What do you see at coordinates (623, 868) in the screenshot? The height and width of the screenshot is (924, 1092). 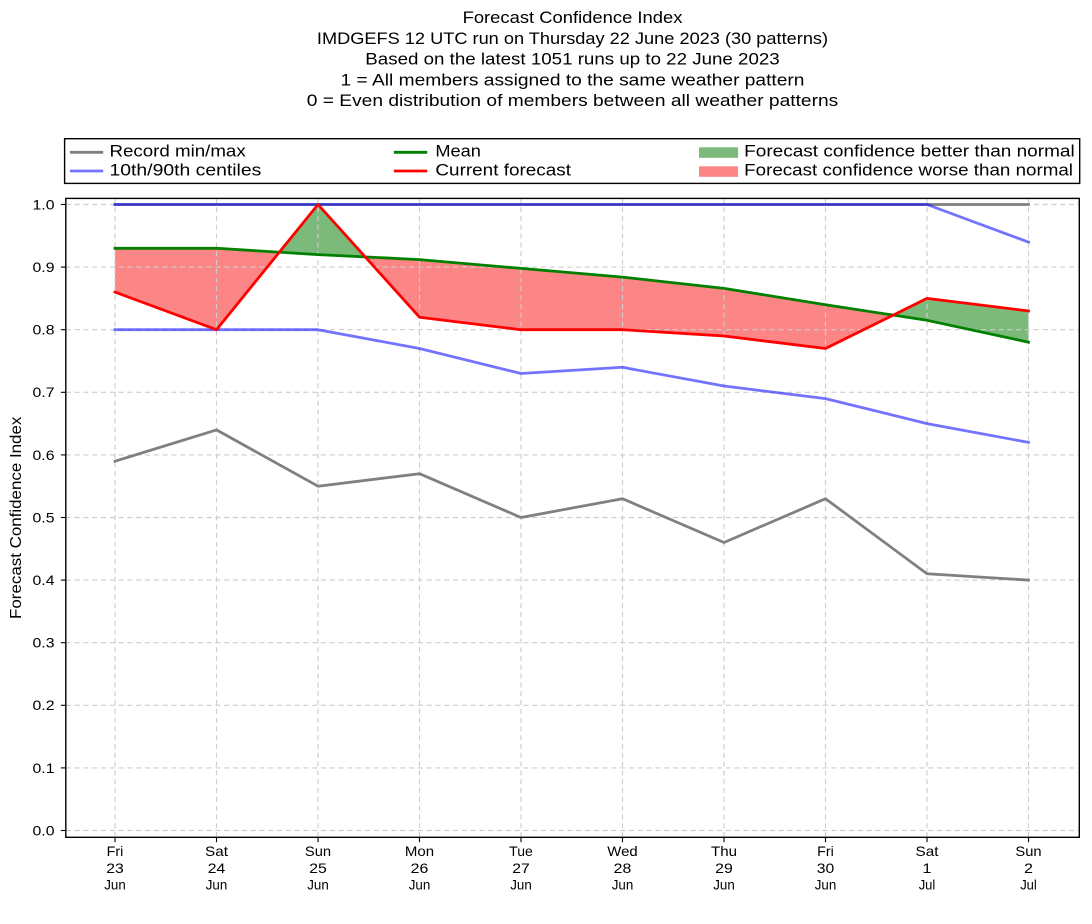 I see `svg-text: 28` at bounding box center [623, 868].